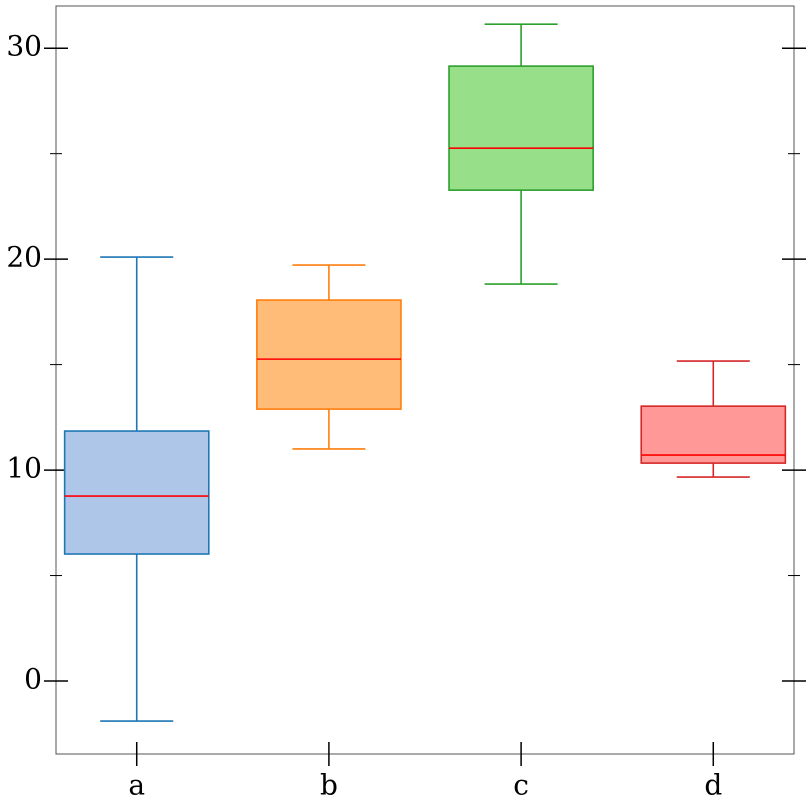  What do you see at coordinates (136, 785) in the screenshot?
I see `x-tick-label: a` at bounding box center [136, 785].